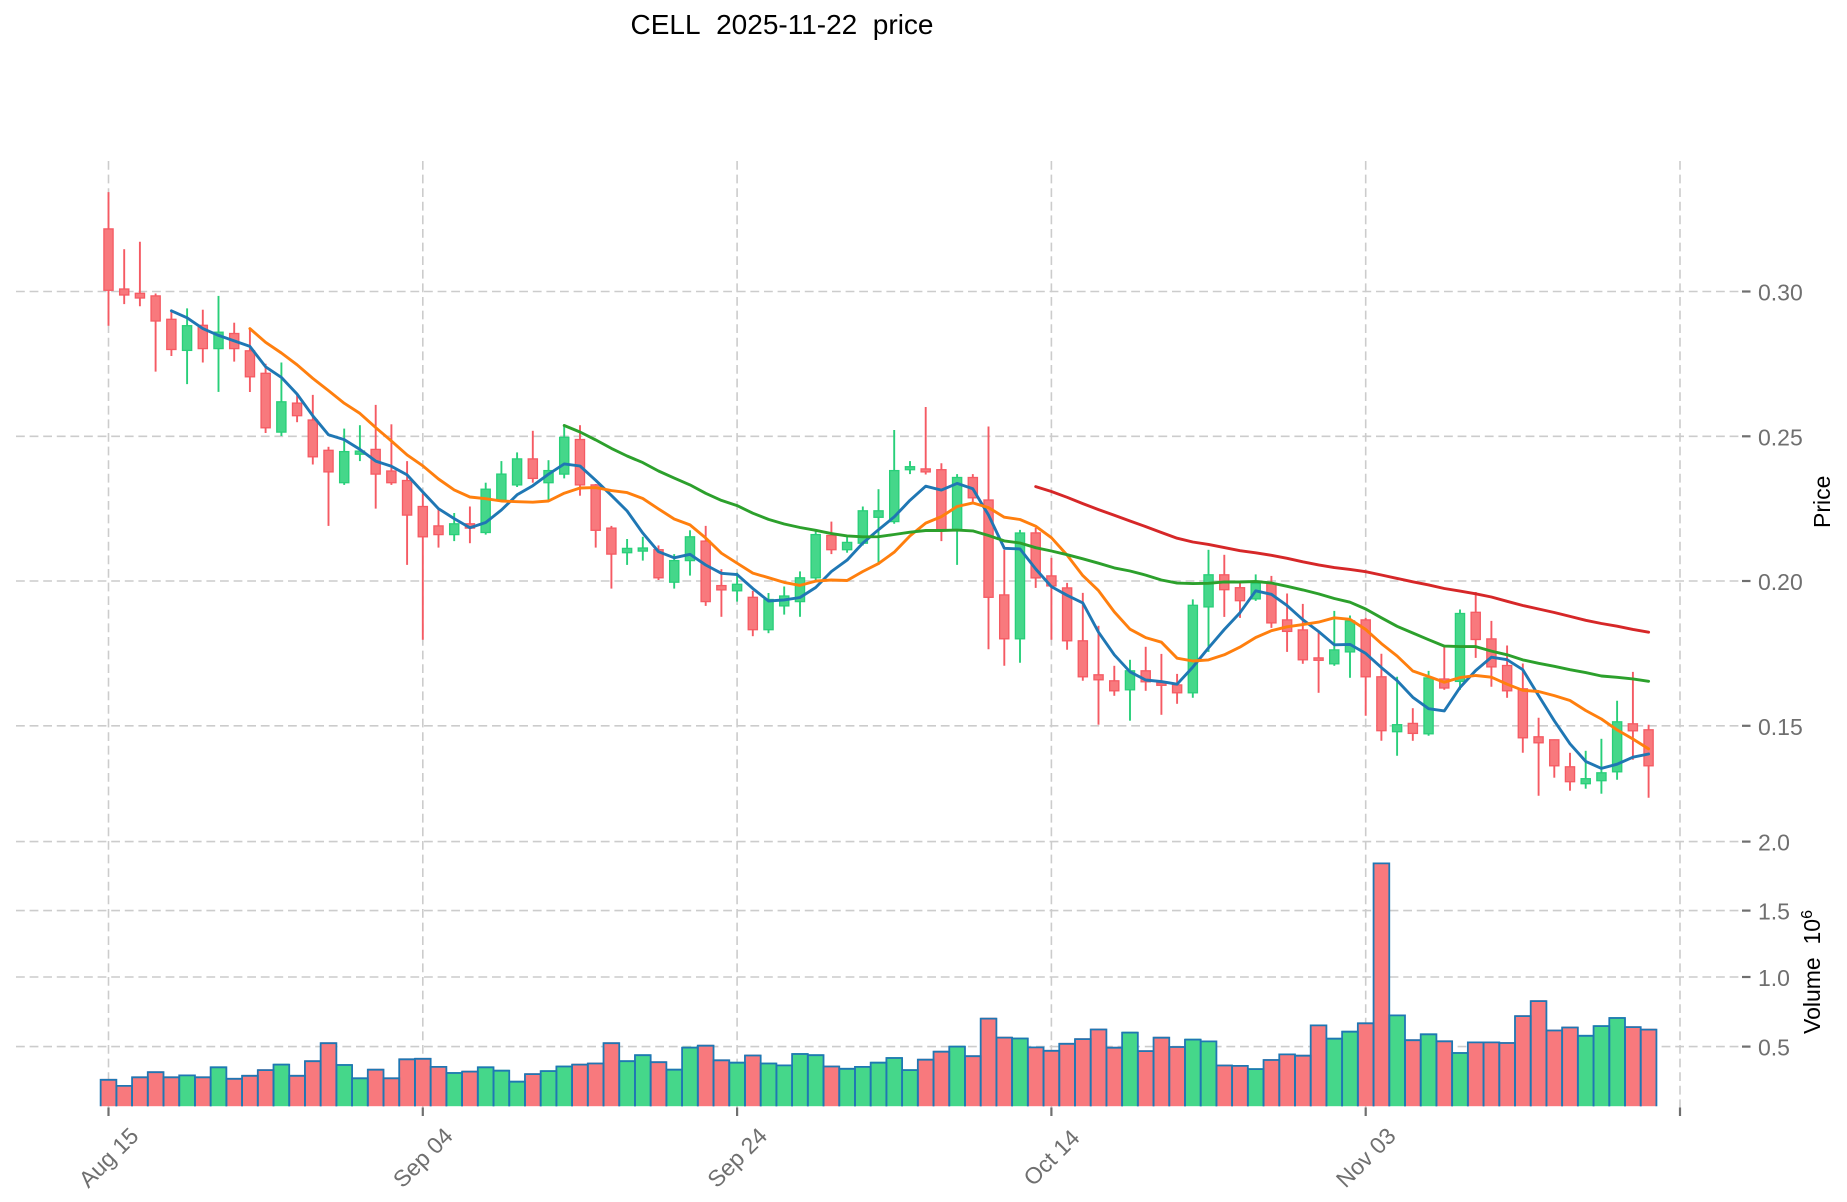 This screenshot has width=1847, height=1202. Describe the element at coordinates (1780, 293) in the screenshot. I see `svg-text: 0.30` at that location.